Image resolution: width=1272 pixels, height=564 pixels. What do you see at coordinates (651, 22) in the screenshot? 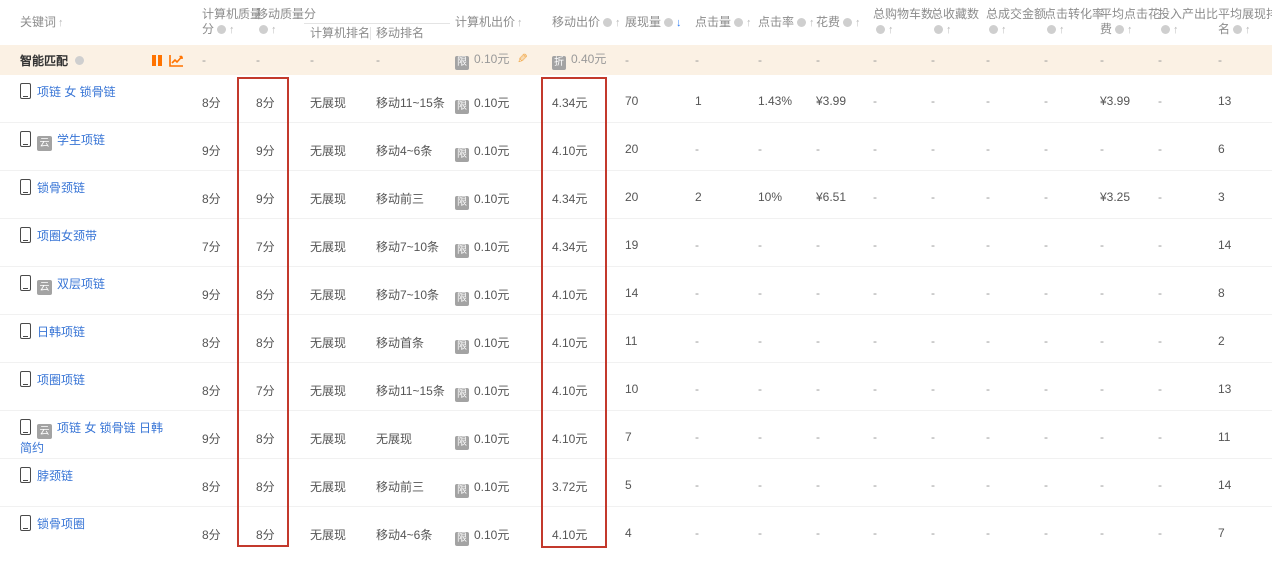
I see `col-header-impressions: 展现量 ↓` at bounding box center [651, 22].